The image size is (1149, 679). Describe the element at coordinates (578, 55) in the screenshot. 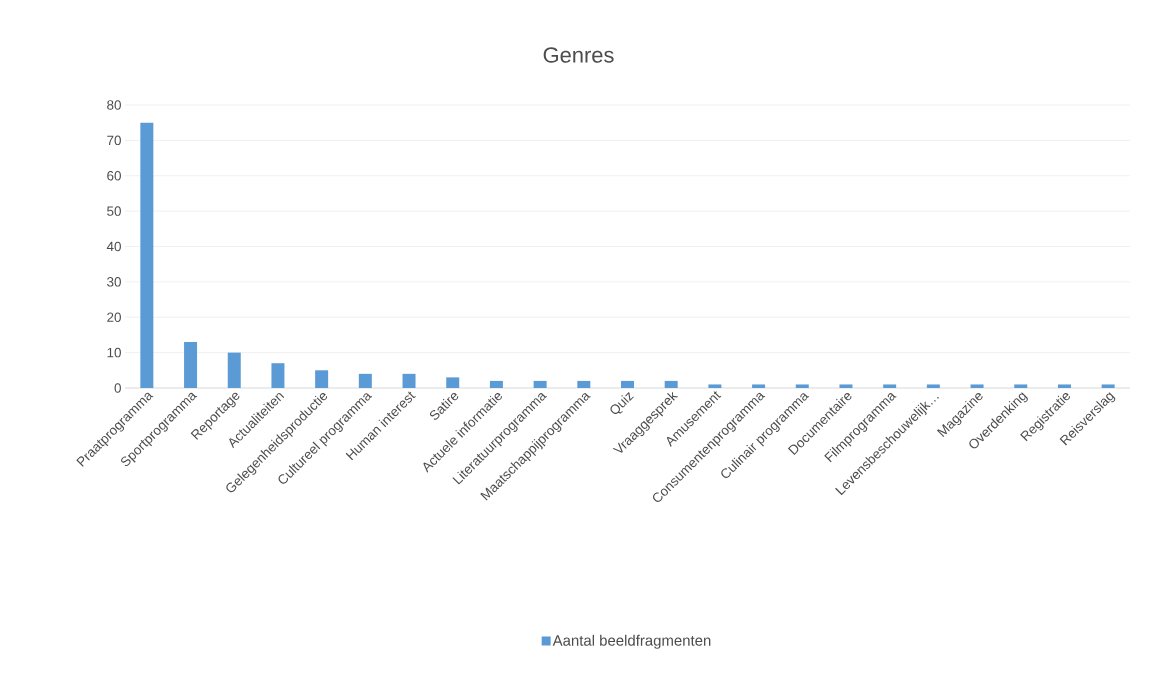

I see `chart-title: Genres` at that location.